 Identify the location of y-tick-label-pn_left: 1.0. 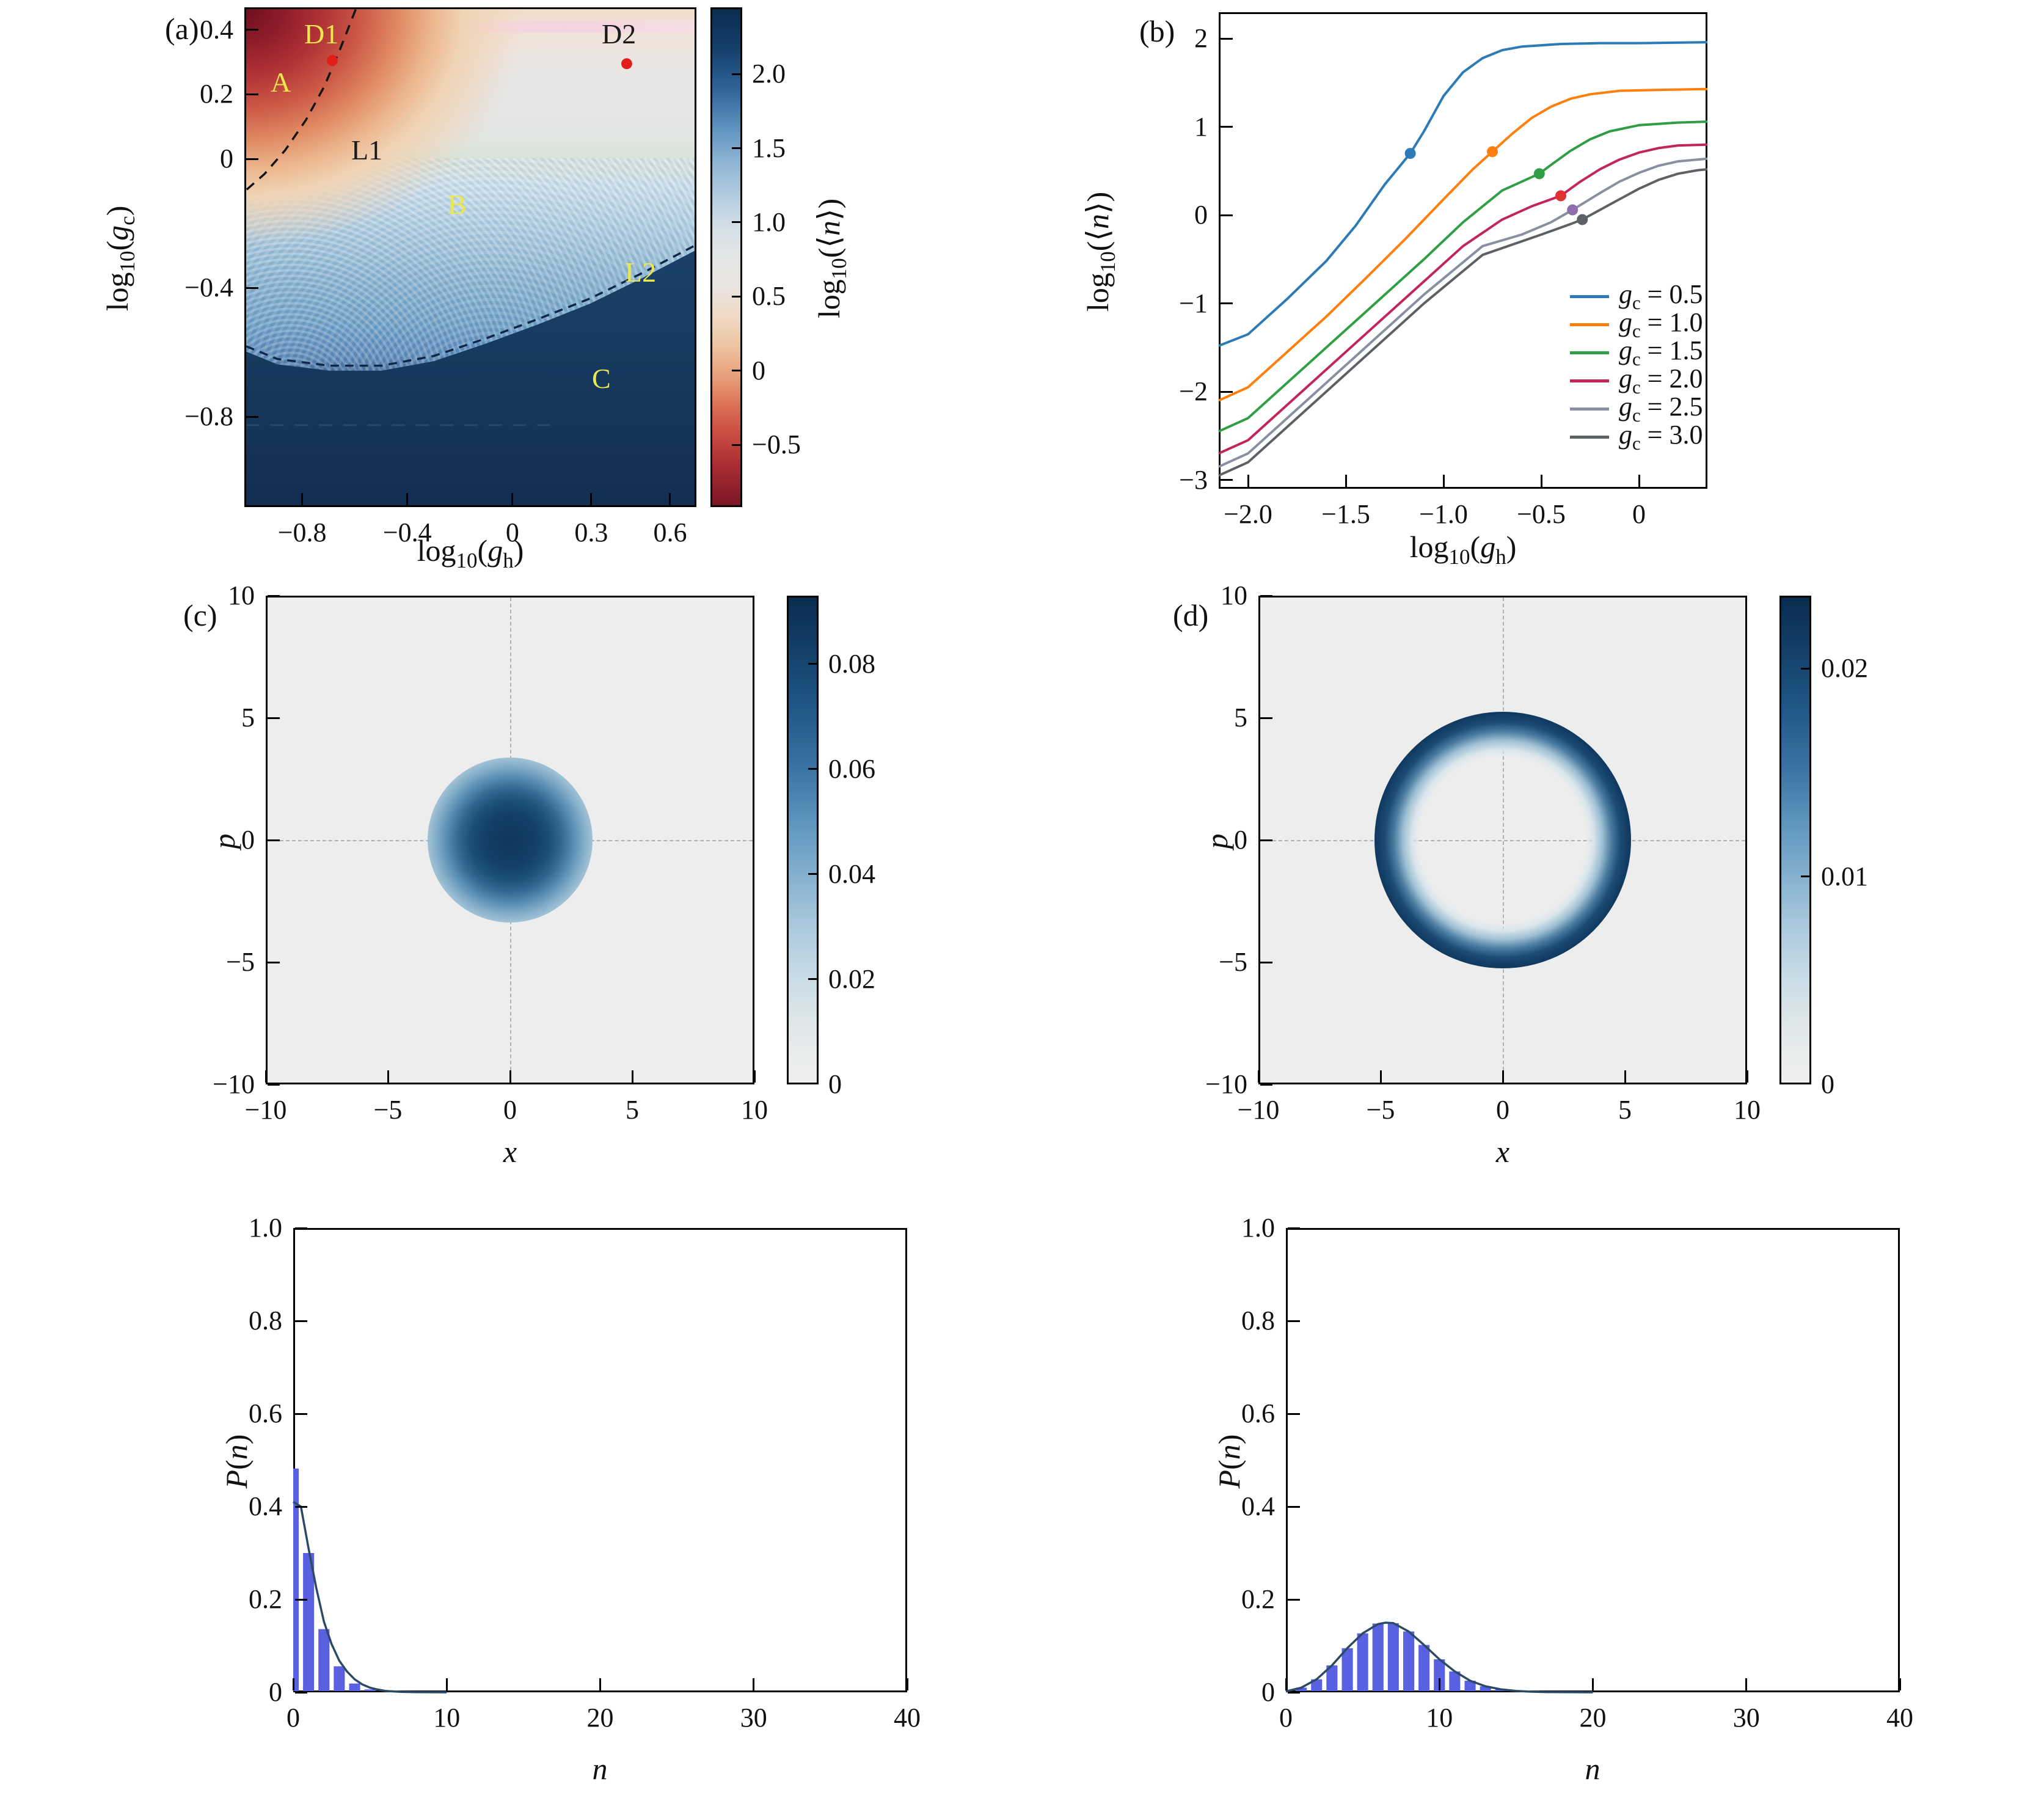
(265, 1228).